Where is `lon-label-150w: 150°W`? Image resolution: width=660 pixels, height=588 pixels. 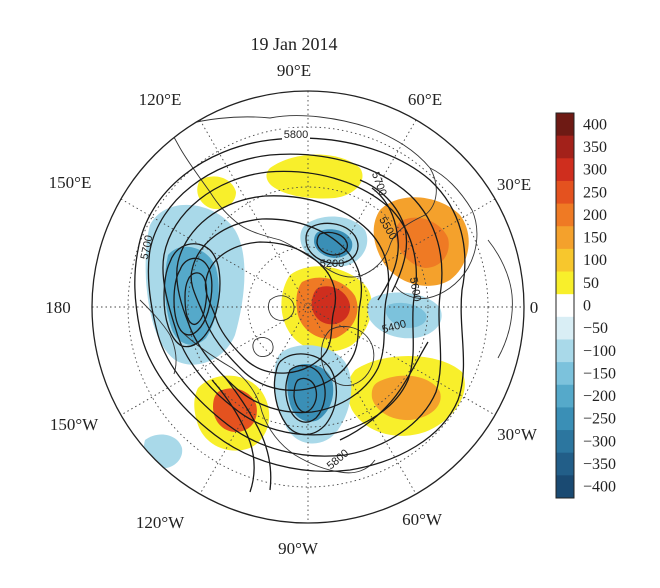 lon-label-150w: 150°W is located at coordinates (74, 424).